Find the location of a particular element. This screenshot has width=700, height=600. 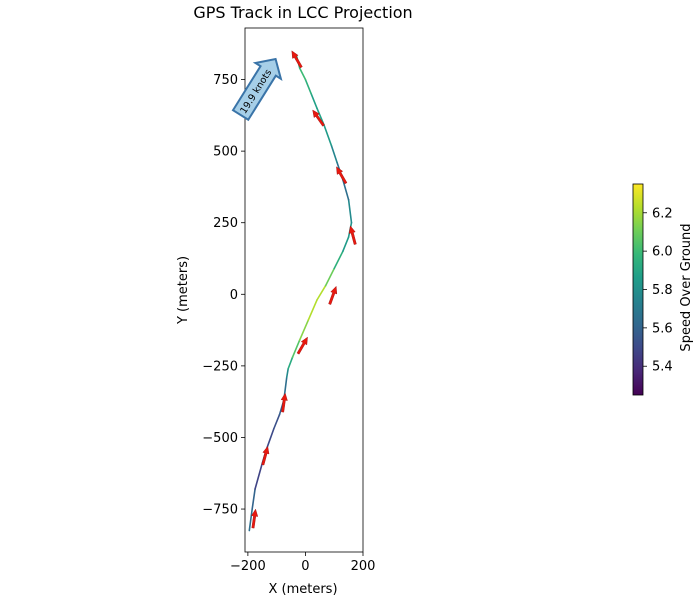

y-tick-label: 500 is located at coordinates (225, 152).